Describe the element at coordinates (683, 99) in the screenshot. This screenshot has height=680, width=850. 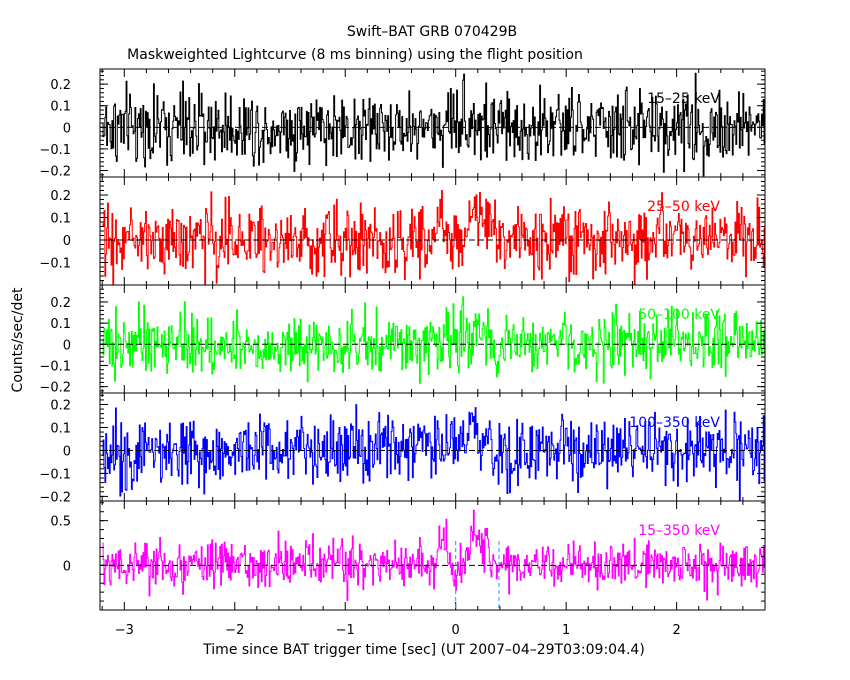
I see `band-label-0: 15–25 keV` at that location.